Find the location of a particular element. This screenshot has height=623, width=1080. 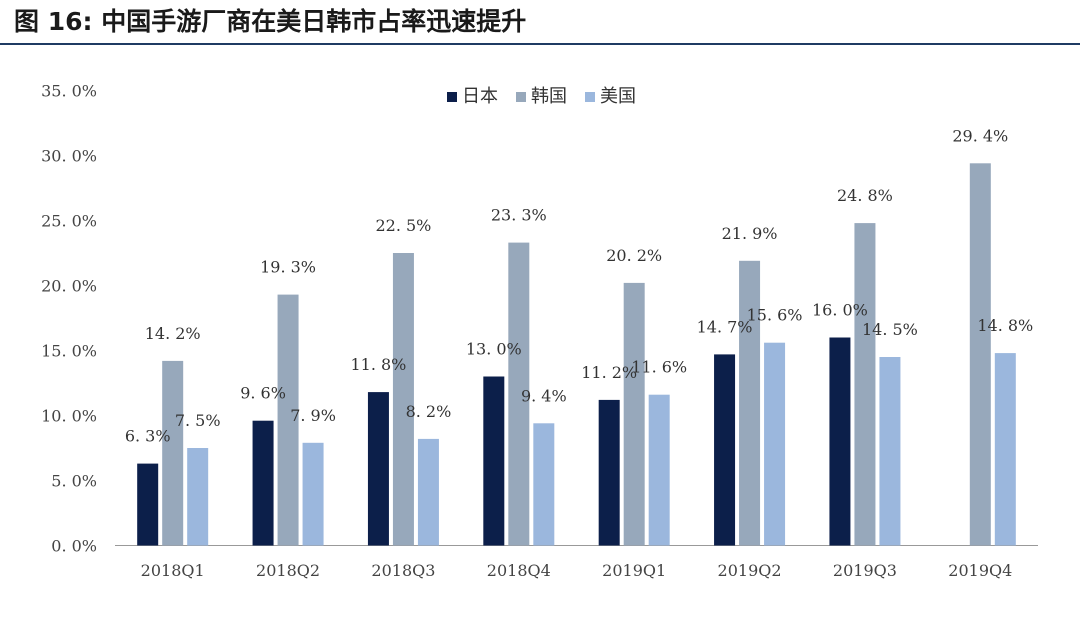

x-tick-label: 2019Q2 is located at coordinates (750, 570).